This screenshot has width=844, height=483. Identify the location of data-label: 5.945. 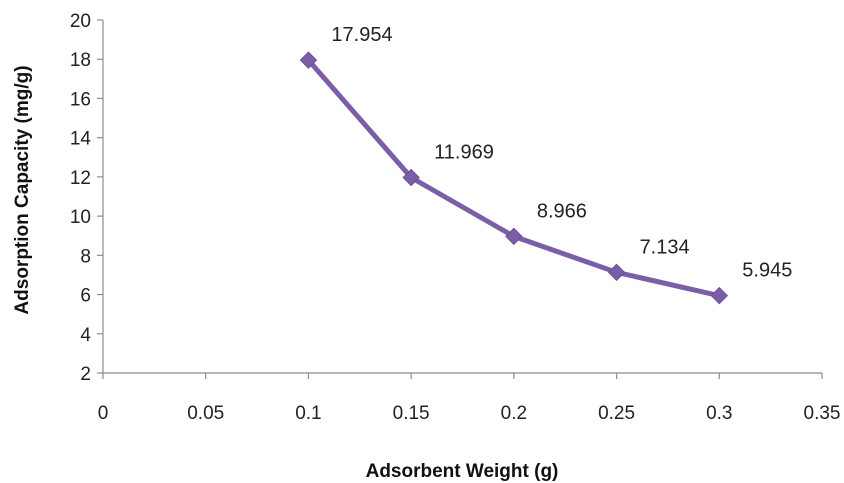
(767, 271).